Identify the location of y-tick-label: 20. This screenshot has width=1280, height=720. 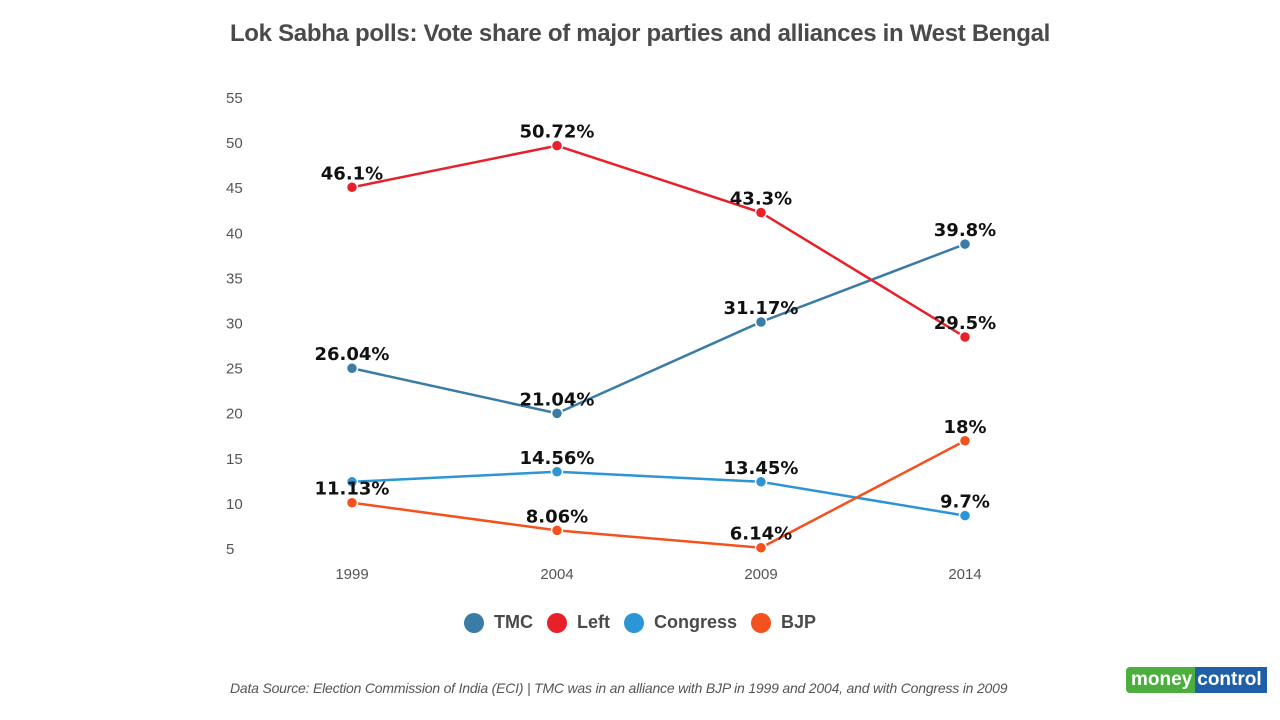
(234, 414).